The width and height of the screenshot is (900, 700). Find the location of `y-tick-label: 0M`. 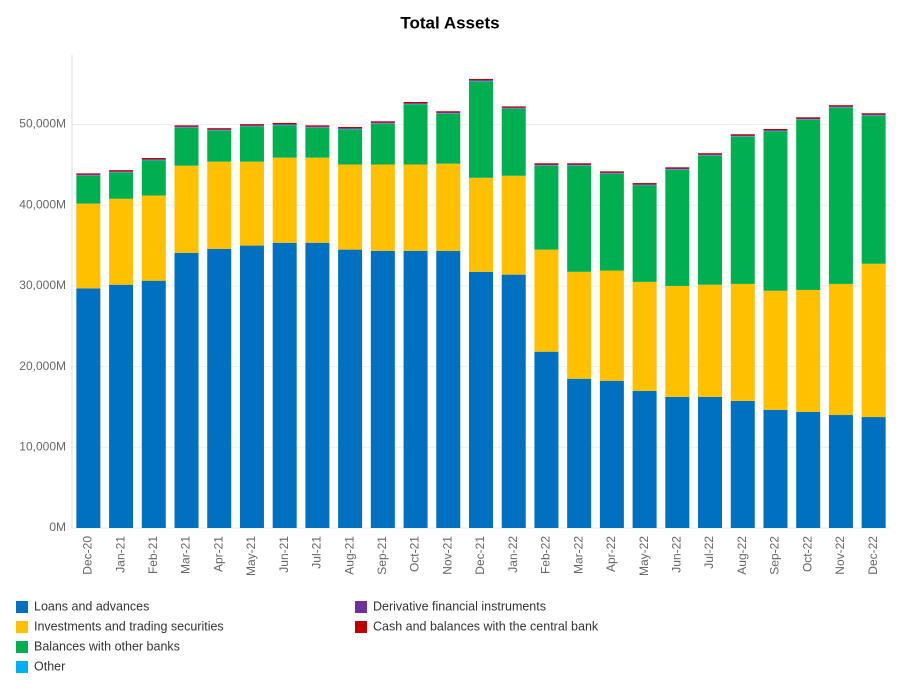

y-tick-label: 0M is located at coordinates (57, 527).